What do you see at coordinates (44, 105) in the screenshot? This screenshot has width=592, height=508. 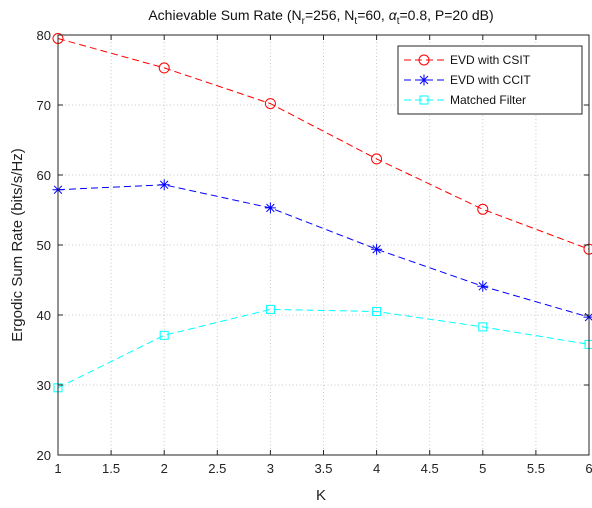 I see `y-tick-label: 70` at bounding box center [44, 105].